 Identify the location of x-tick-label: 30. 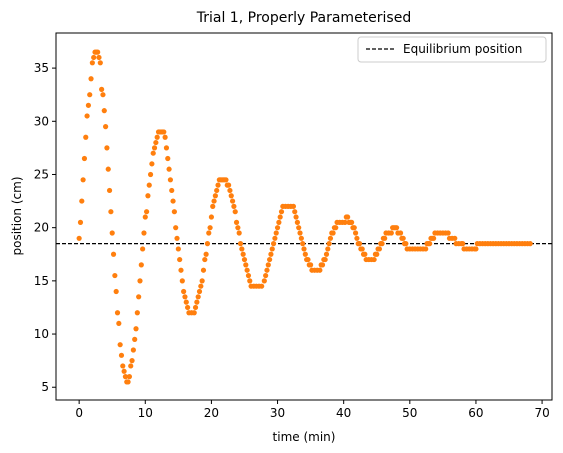
(277, 413).